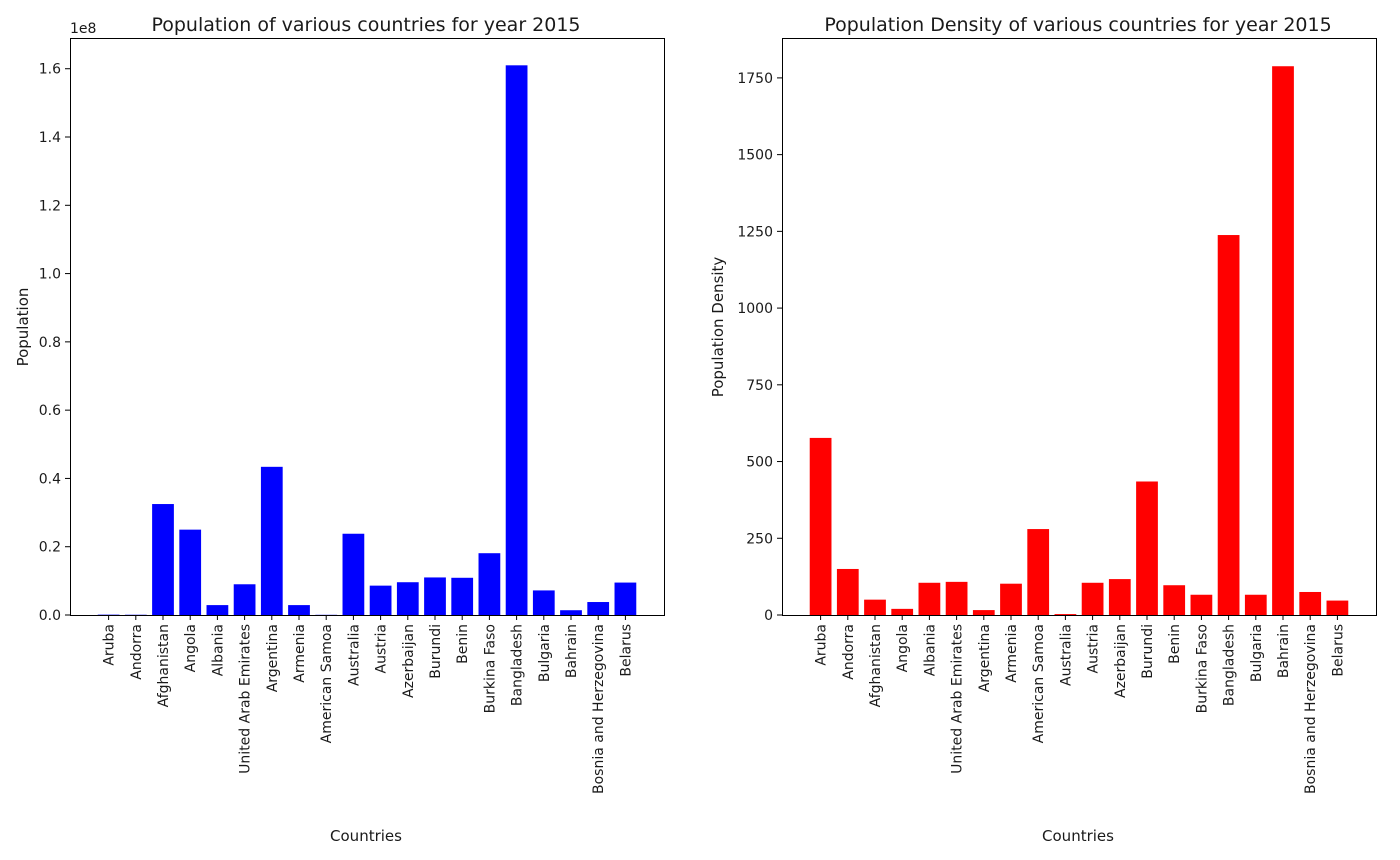 The width and height of the screenshot is (1400, 860). I want to click on population-density-bar-argentina, so click(983, 612).